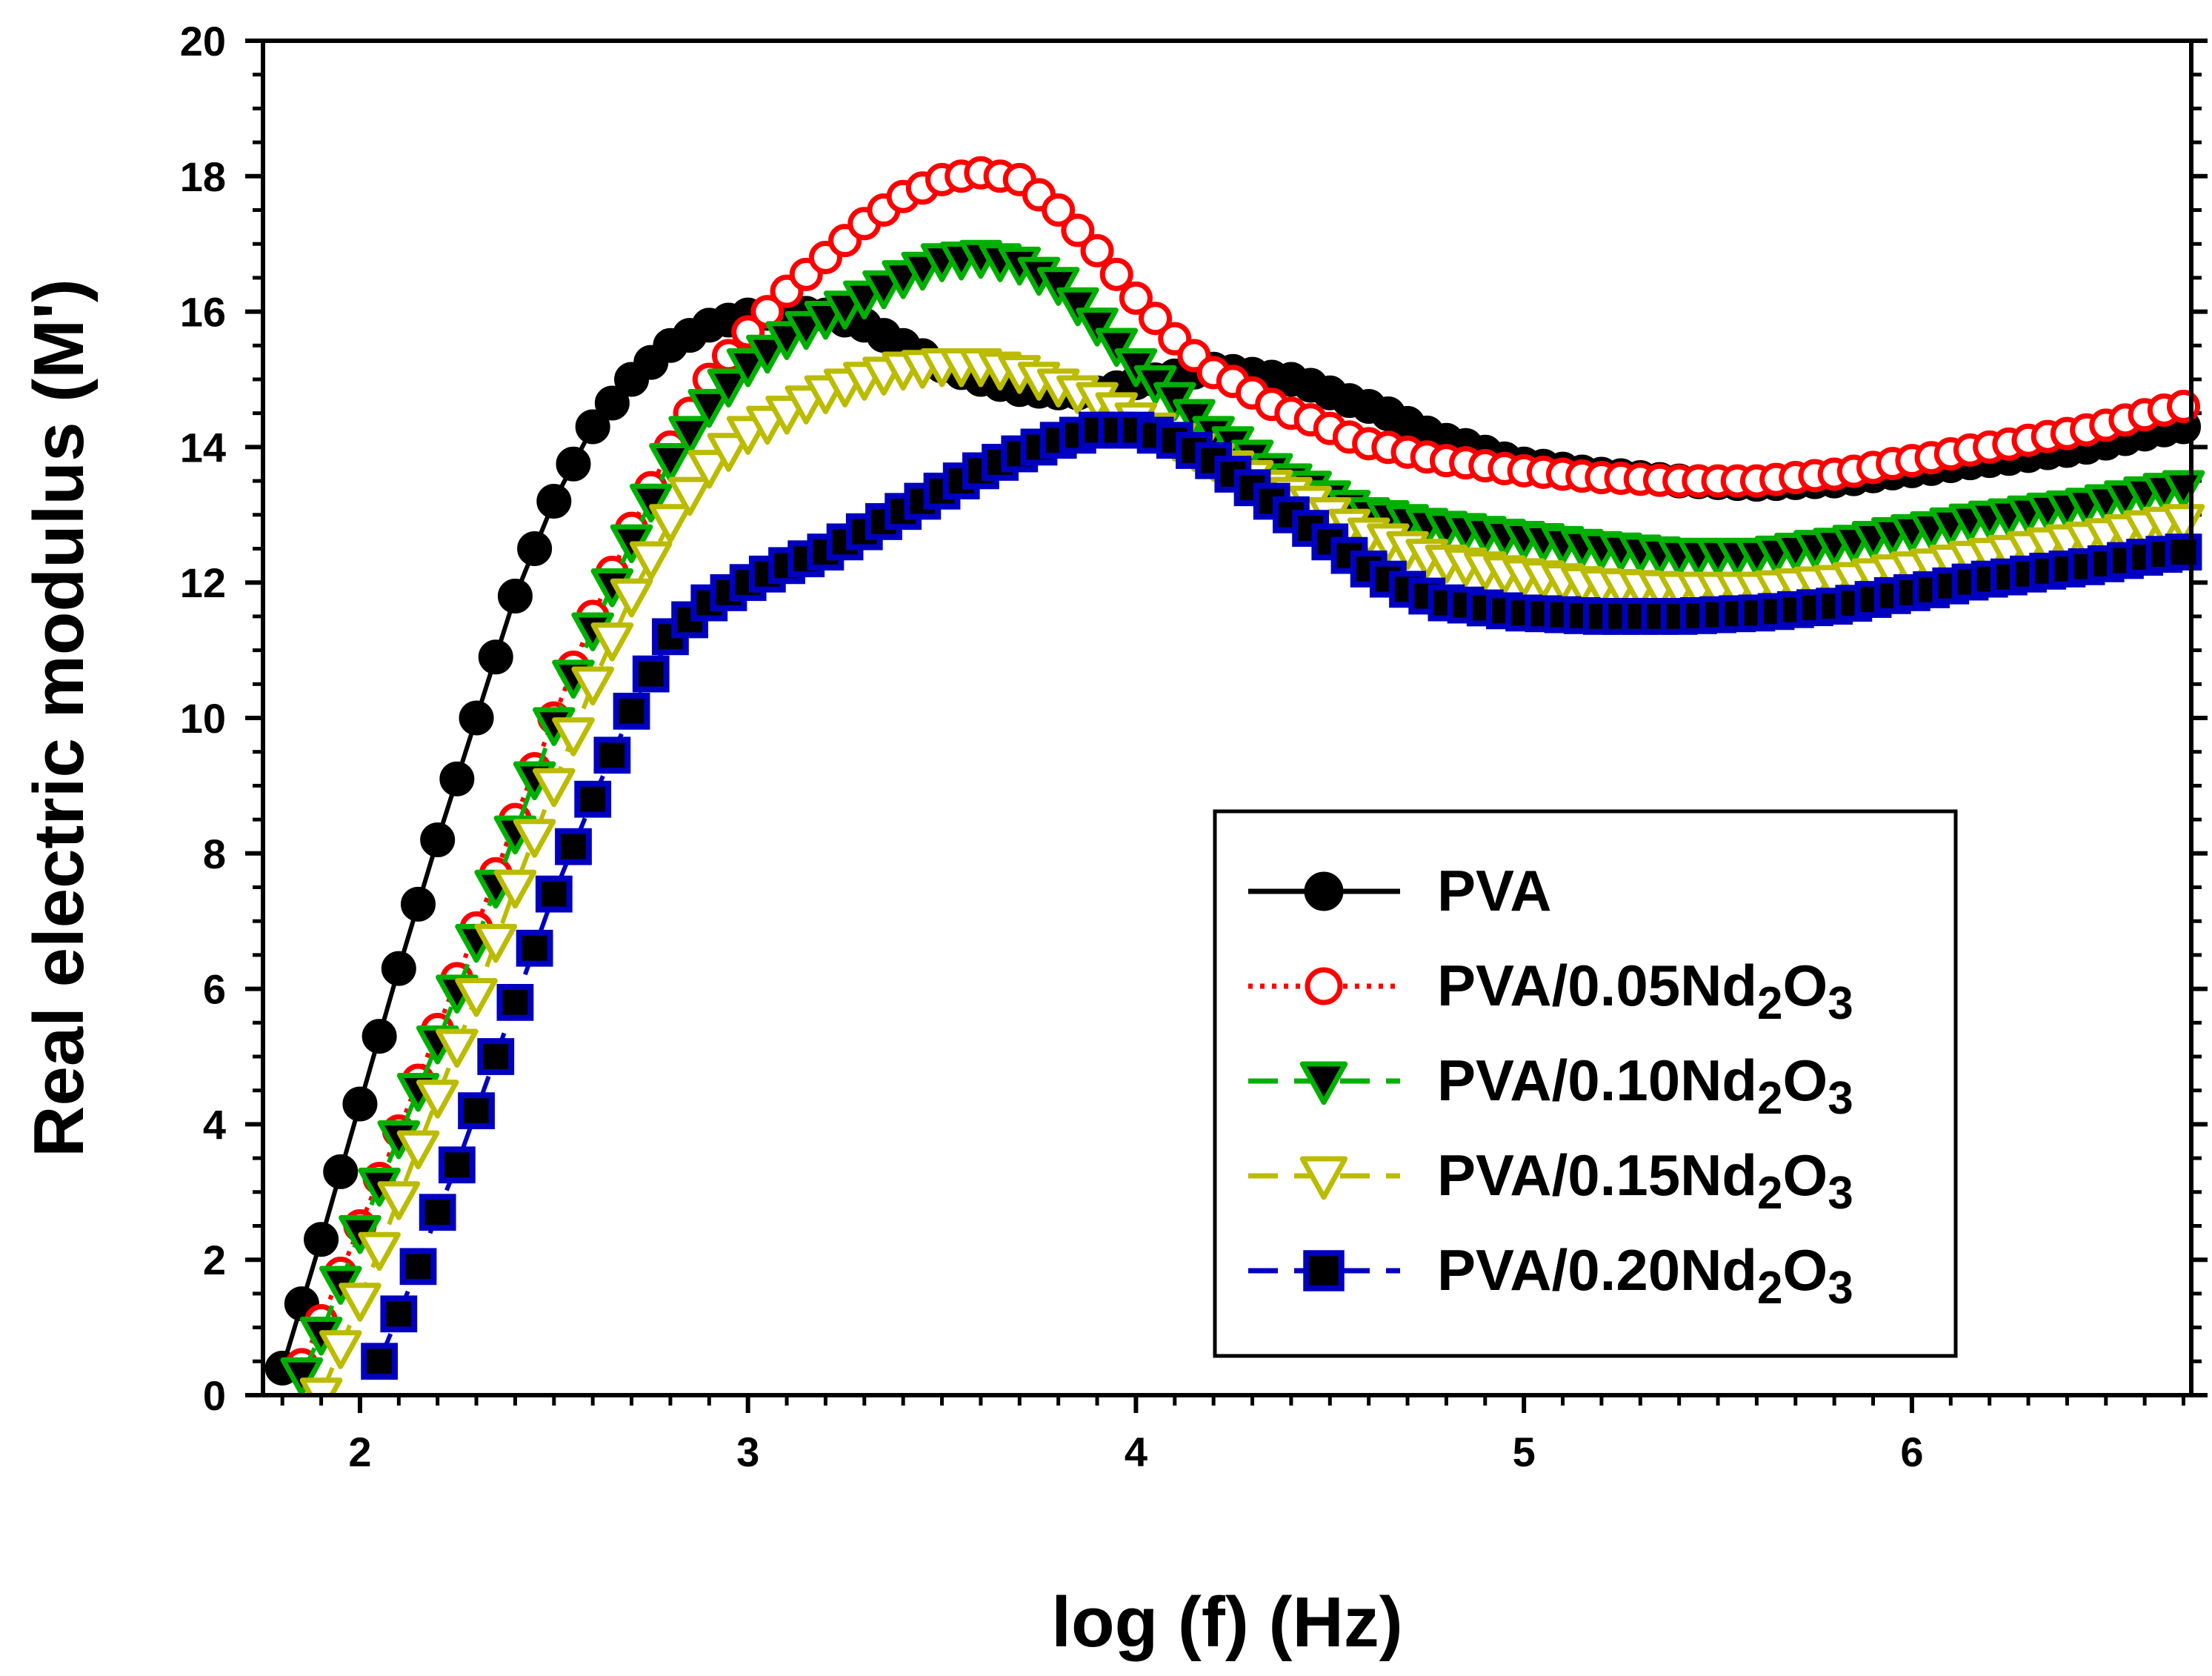 This screenshot has width=2212, height=1676. I want to click on legend-text: PVA/0.15Nd, so click(1597, 1175).